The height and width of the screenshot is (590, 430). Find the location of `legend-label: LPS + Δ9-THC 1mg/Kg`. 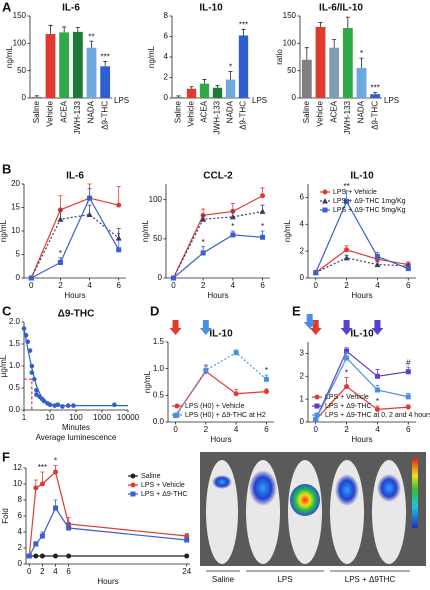

legend-label: LPS + Δ9-THC 1mg/Kg is located at coordinates (369, 201).